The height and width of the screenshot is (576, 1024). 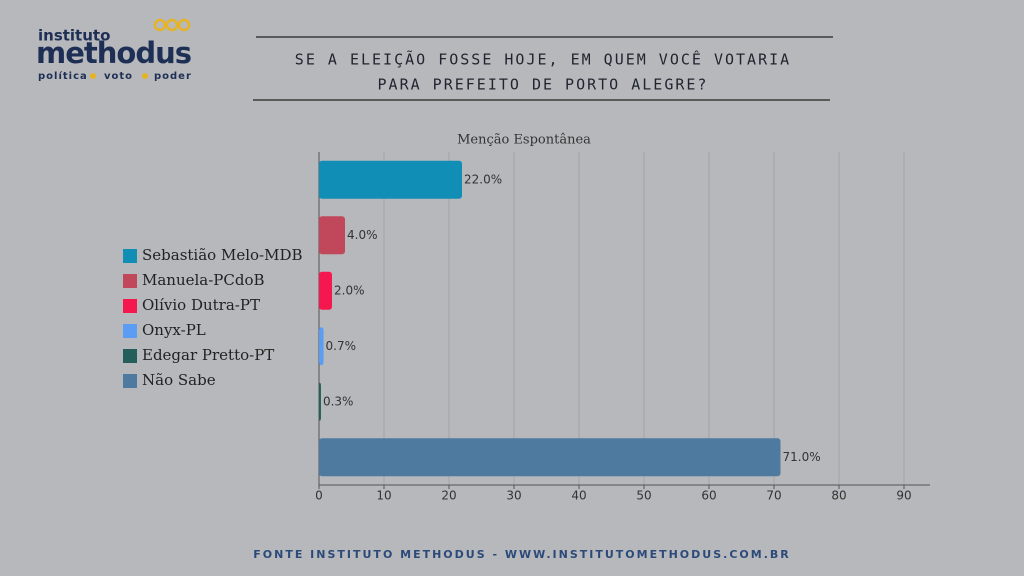 I want to click on value-label: 22.0%, so click(x=483, y=179).